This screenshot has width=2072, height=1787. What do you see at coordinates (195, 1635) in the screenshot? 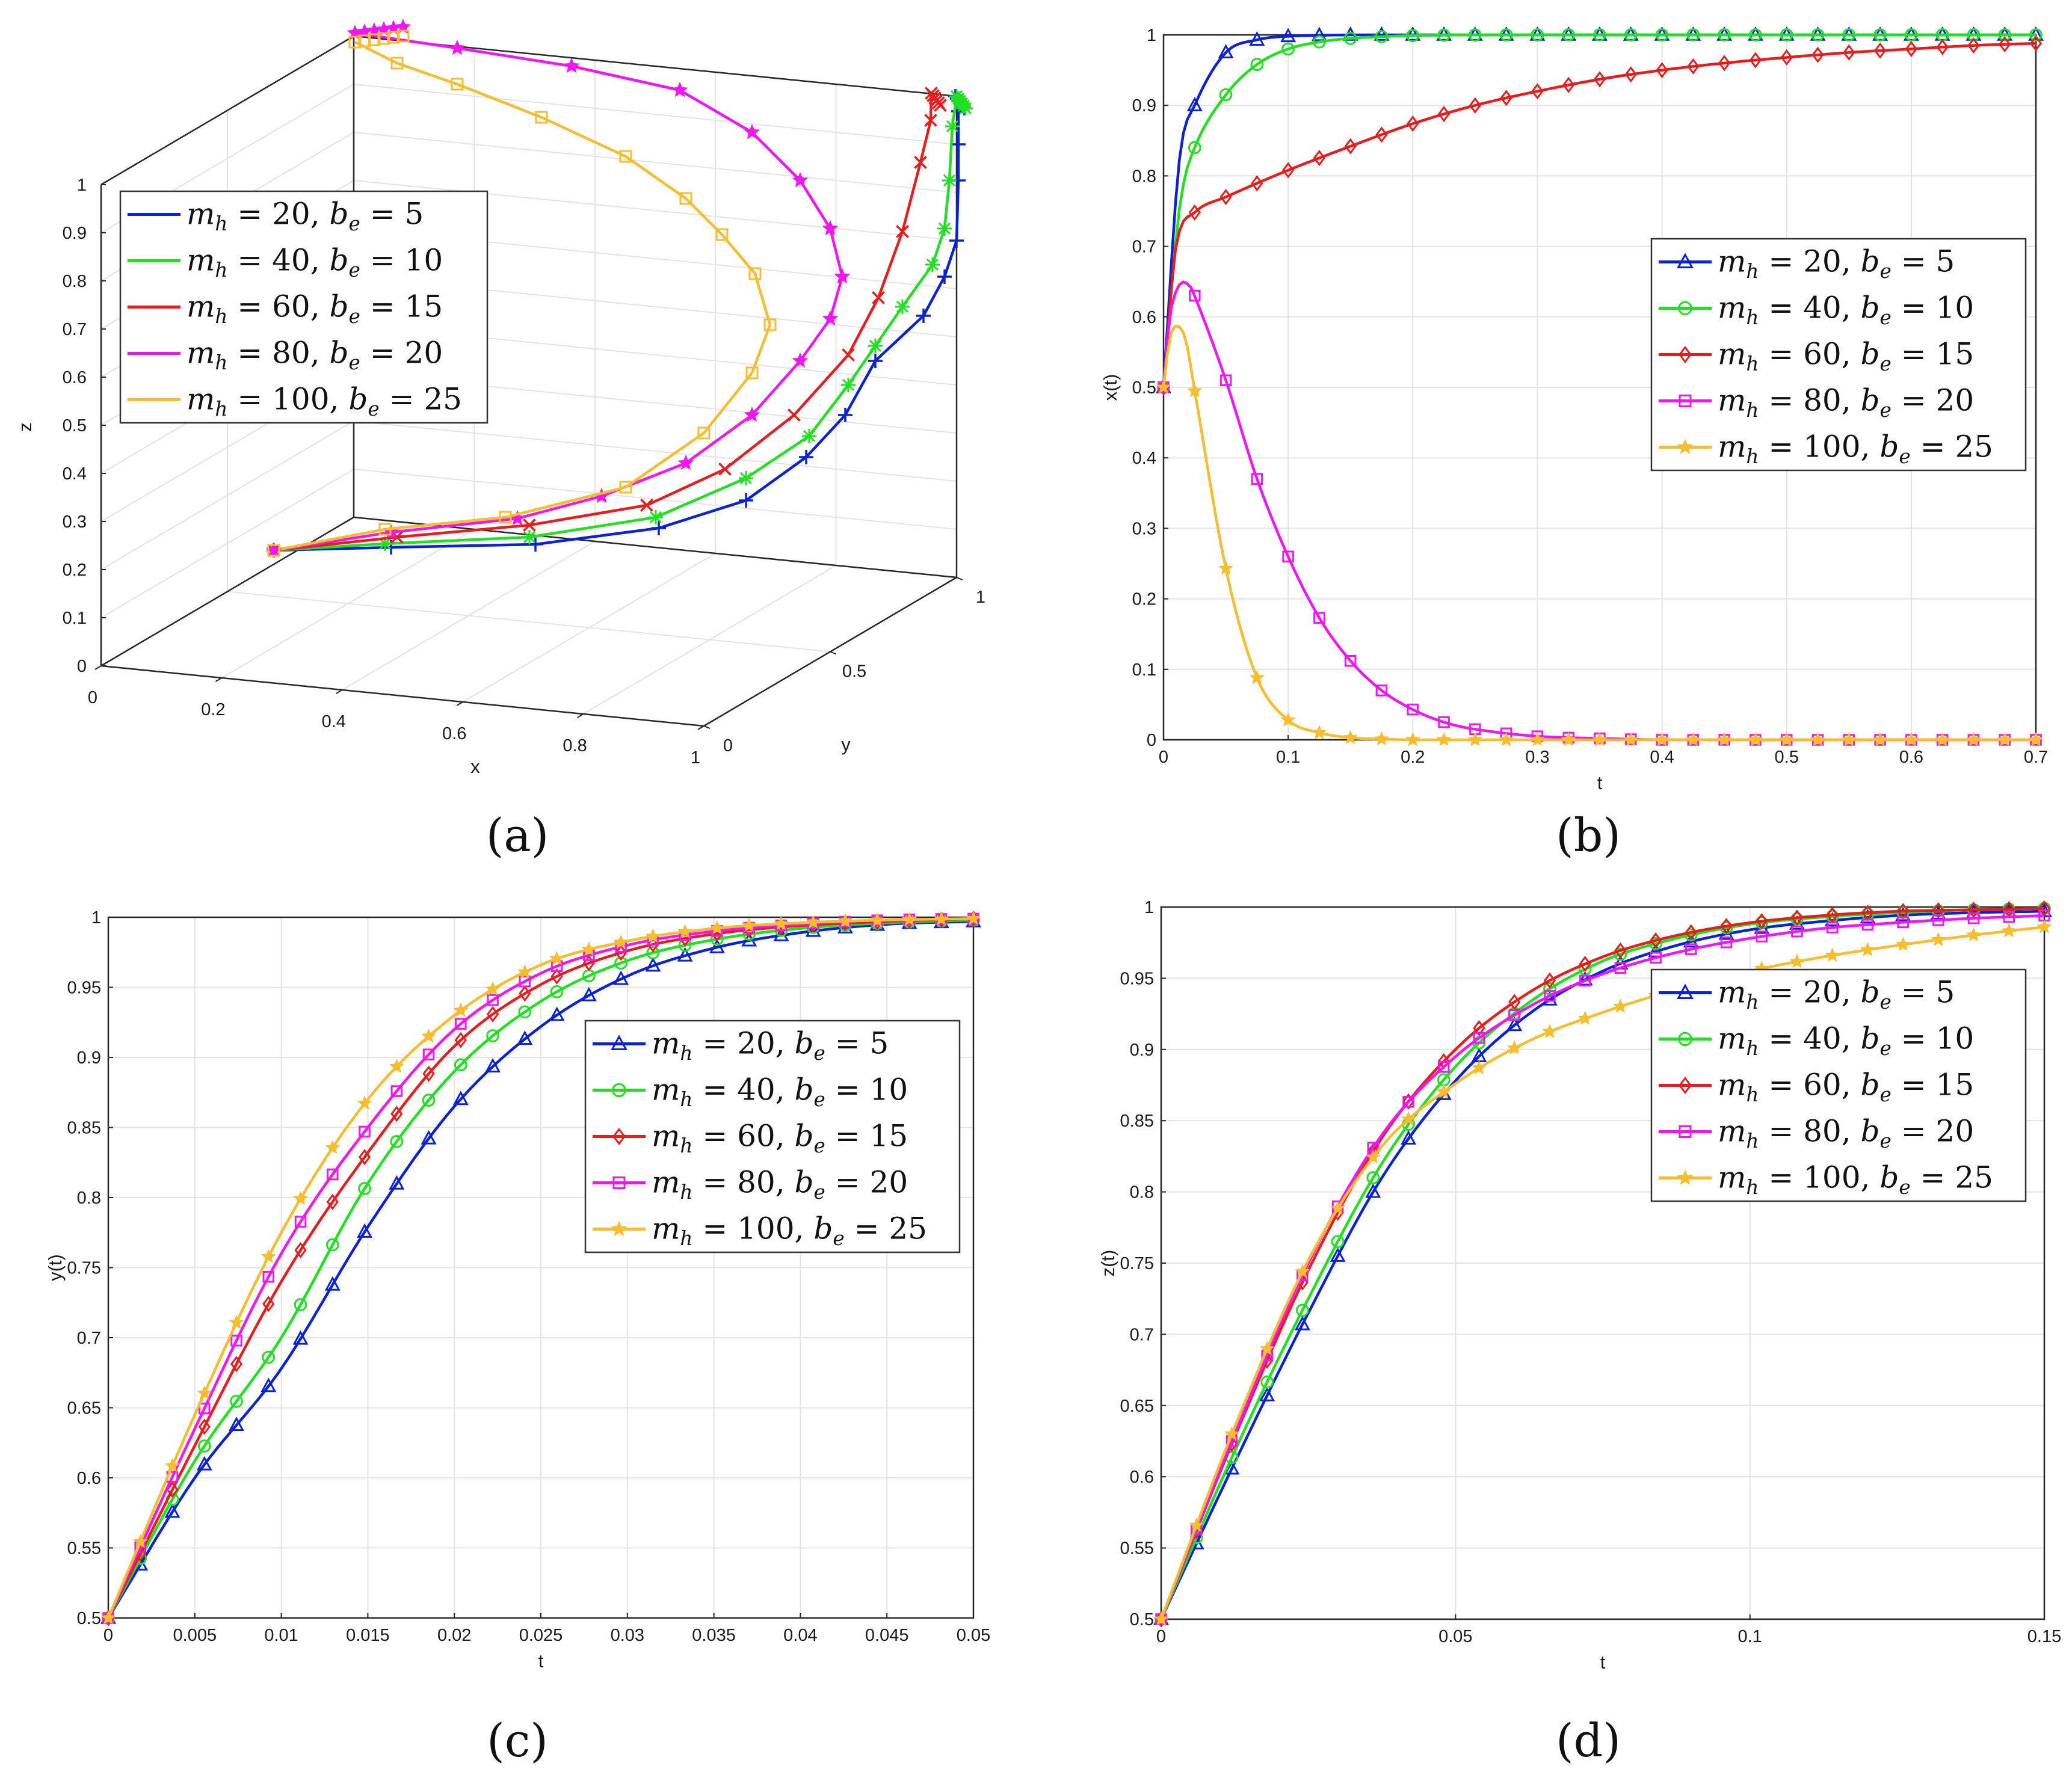
I see `x-tick-label: 0.005` at bounding box center [195, 1635].